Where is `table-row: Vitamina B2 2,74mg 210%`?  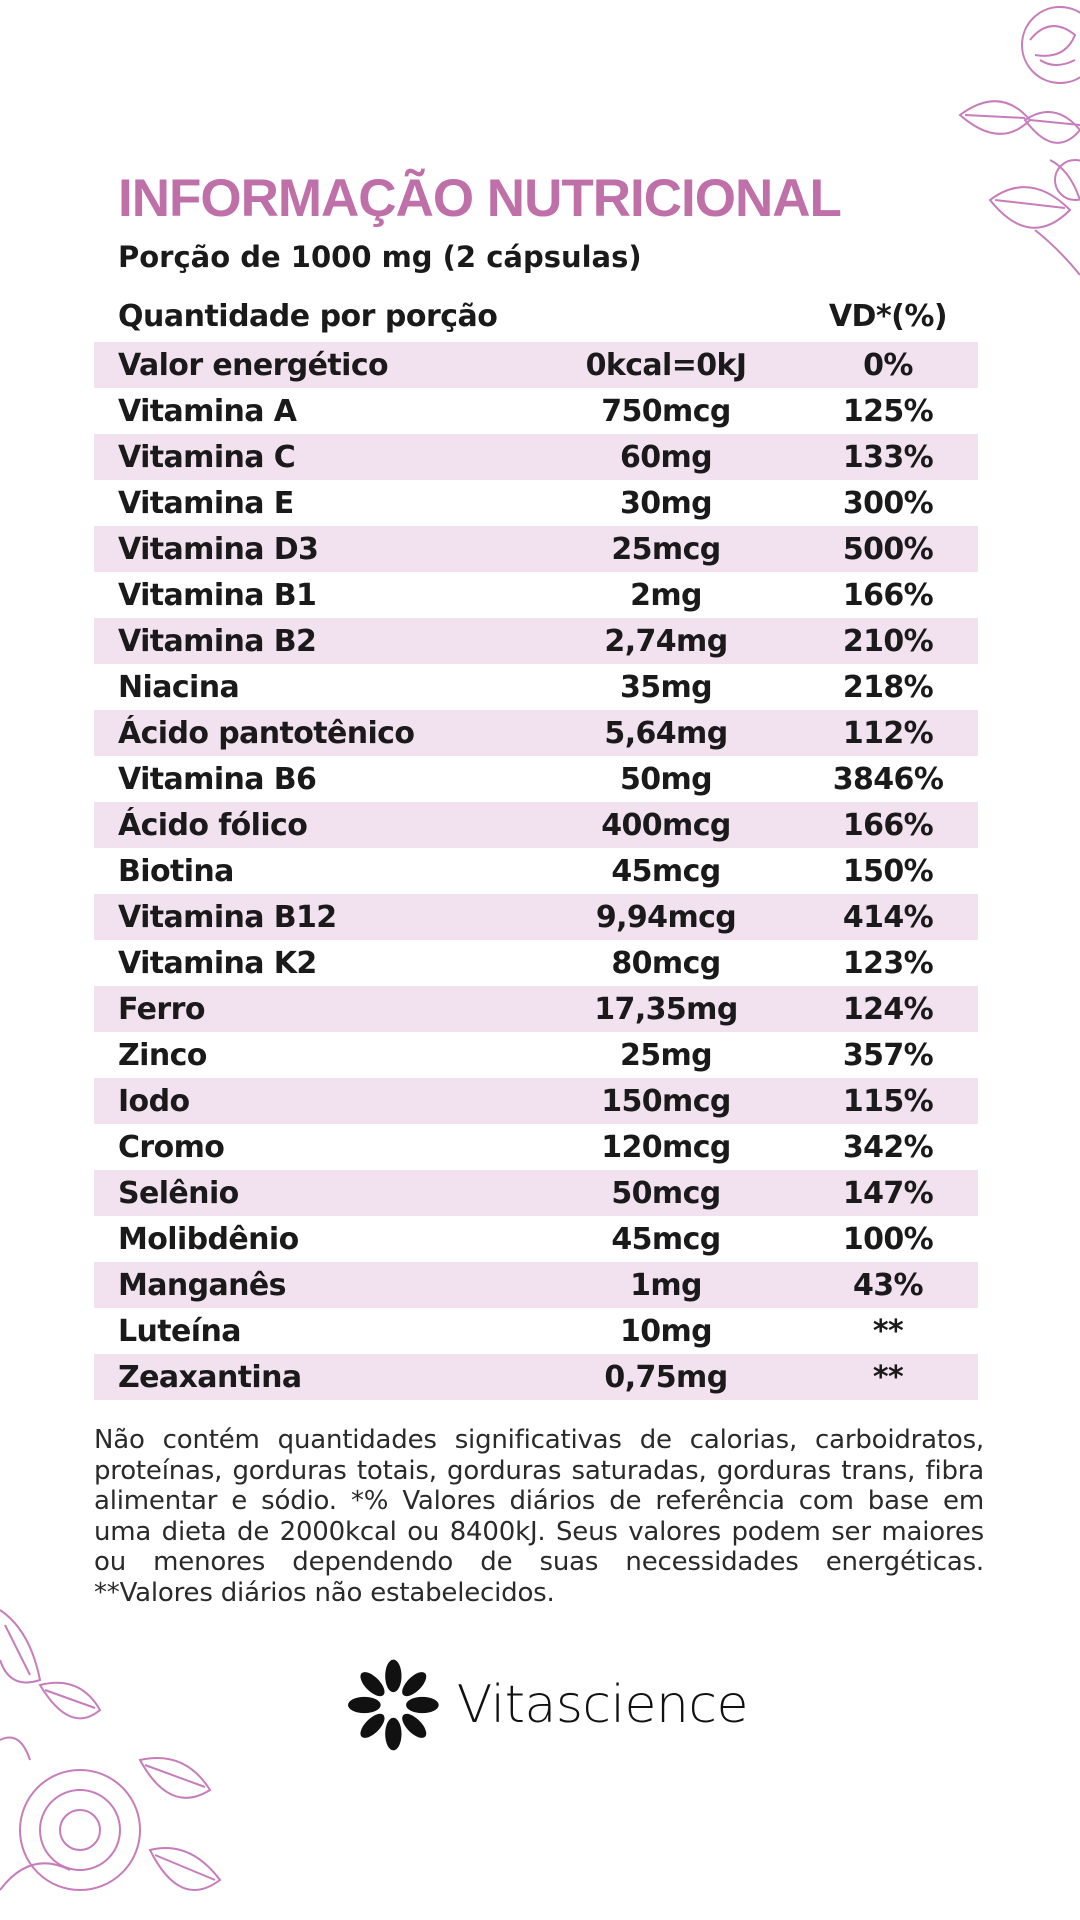 table-row: Vitamina B2 2,74mg 210% is located at coordinates (536, 641).